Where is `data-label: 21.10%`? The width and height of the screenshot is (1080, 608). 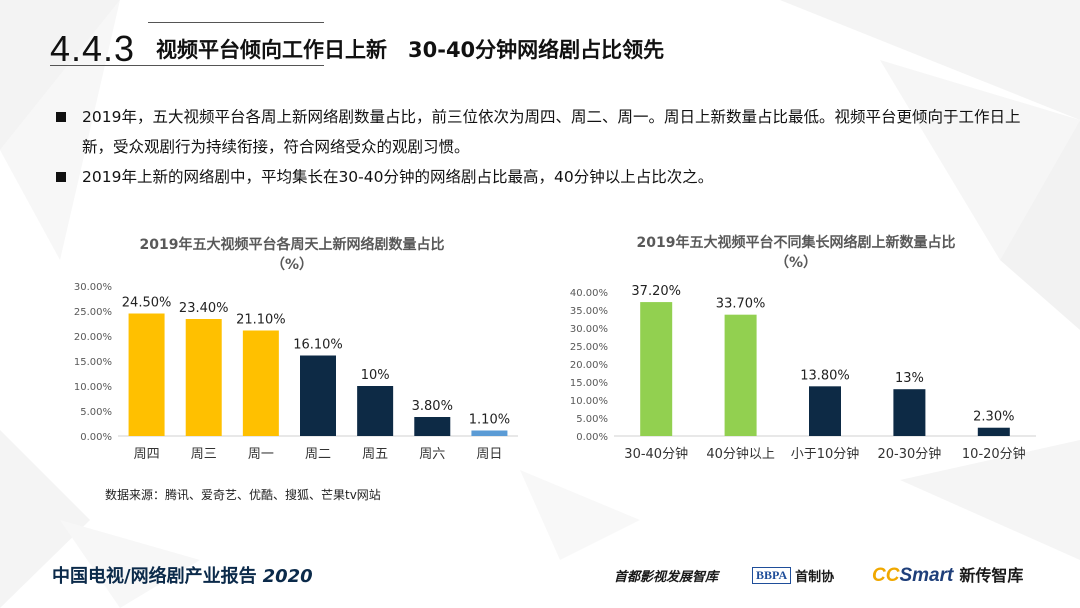
data-label: 21.10% is located at coordinates (261, 320).